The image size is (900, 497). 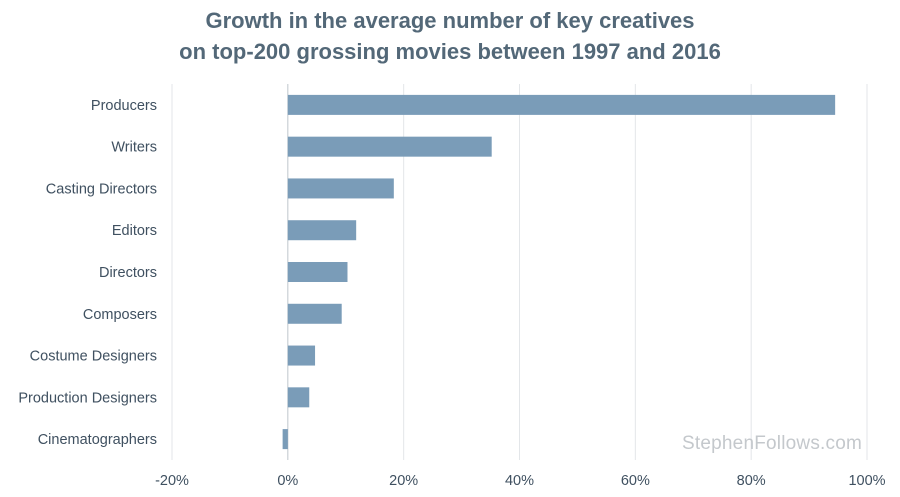 I want to click on category-label: Editors, so click(x=134, y=231).